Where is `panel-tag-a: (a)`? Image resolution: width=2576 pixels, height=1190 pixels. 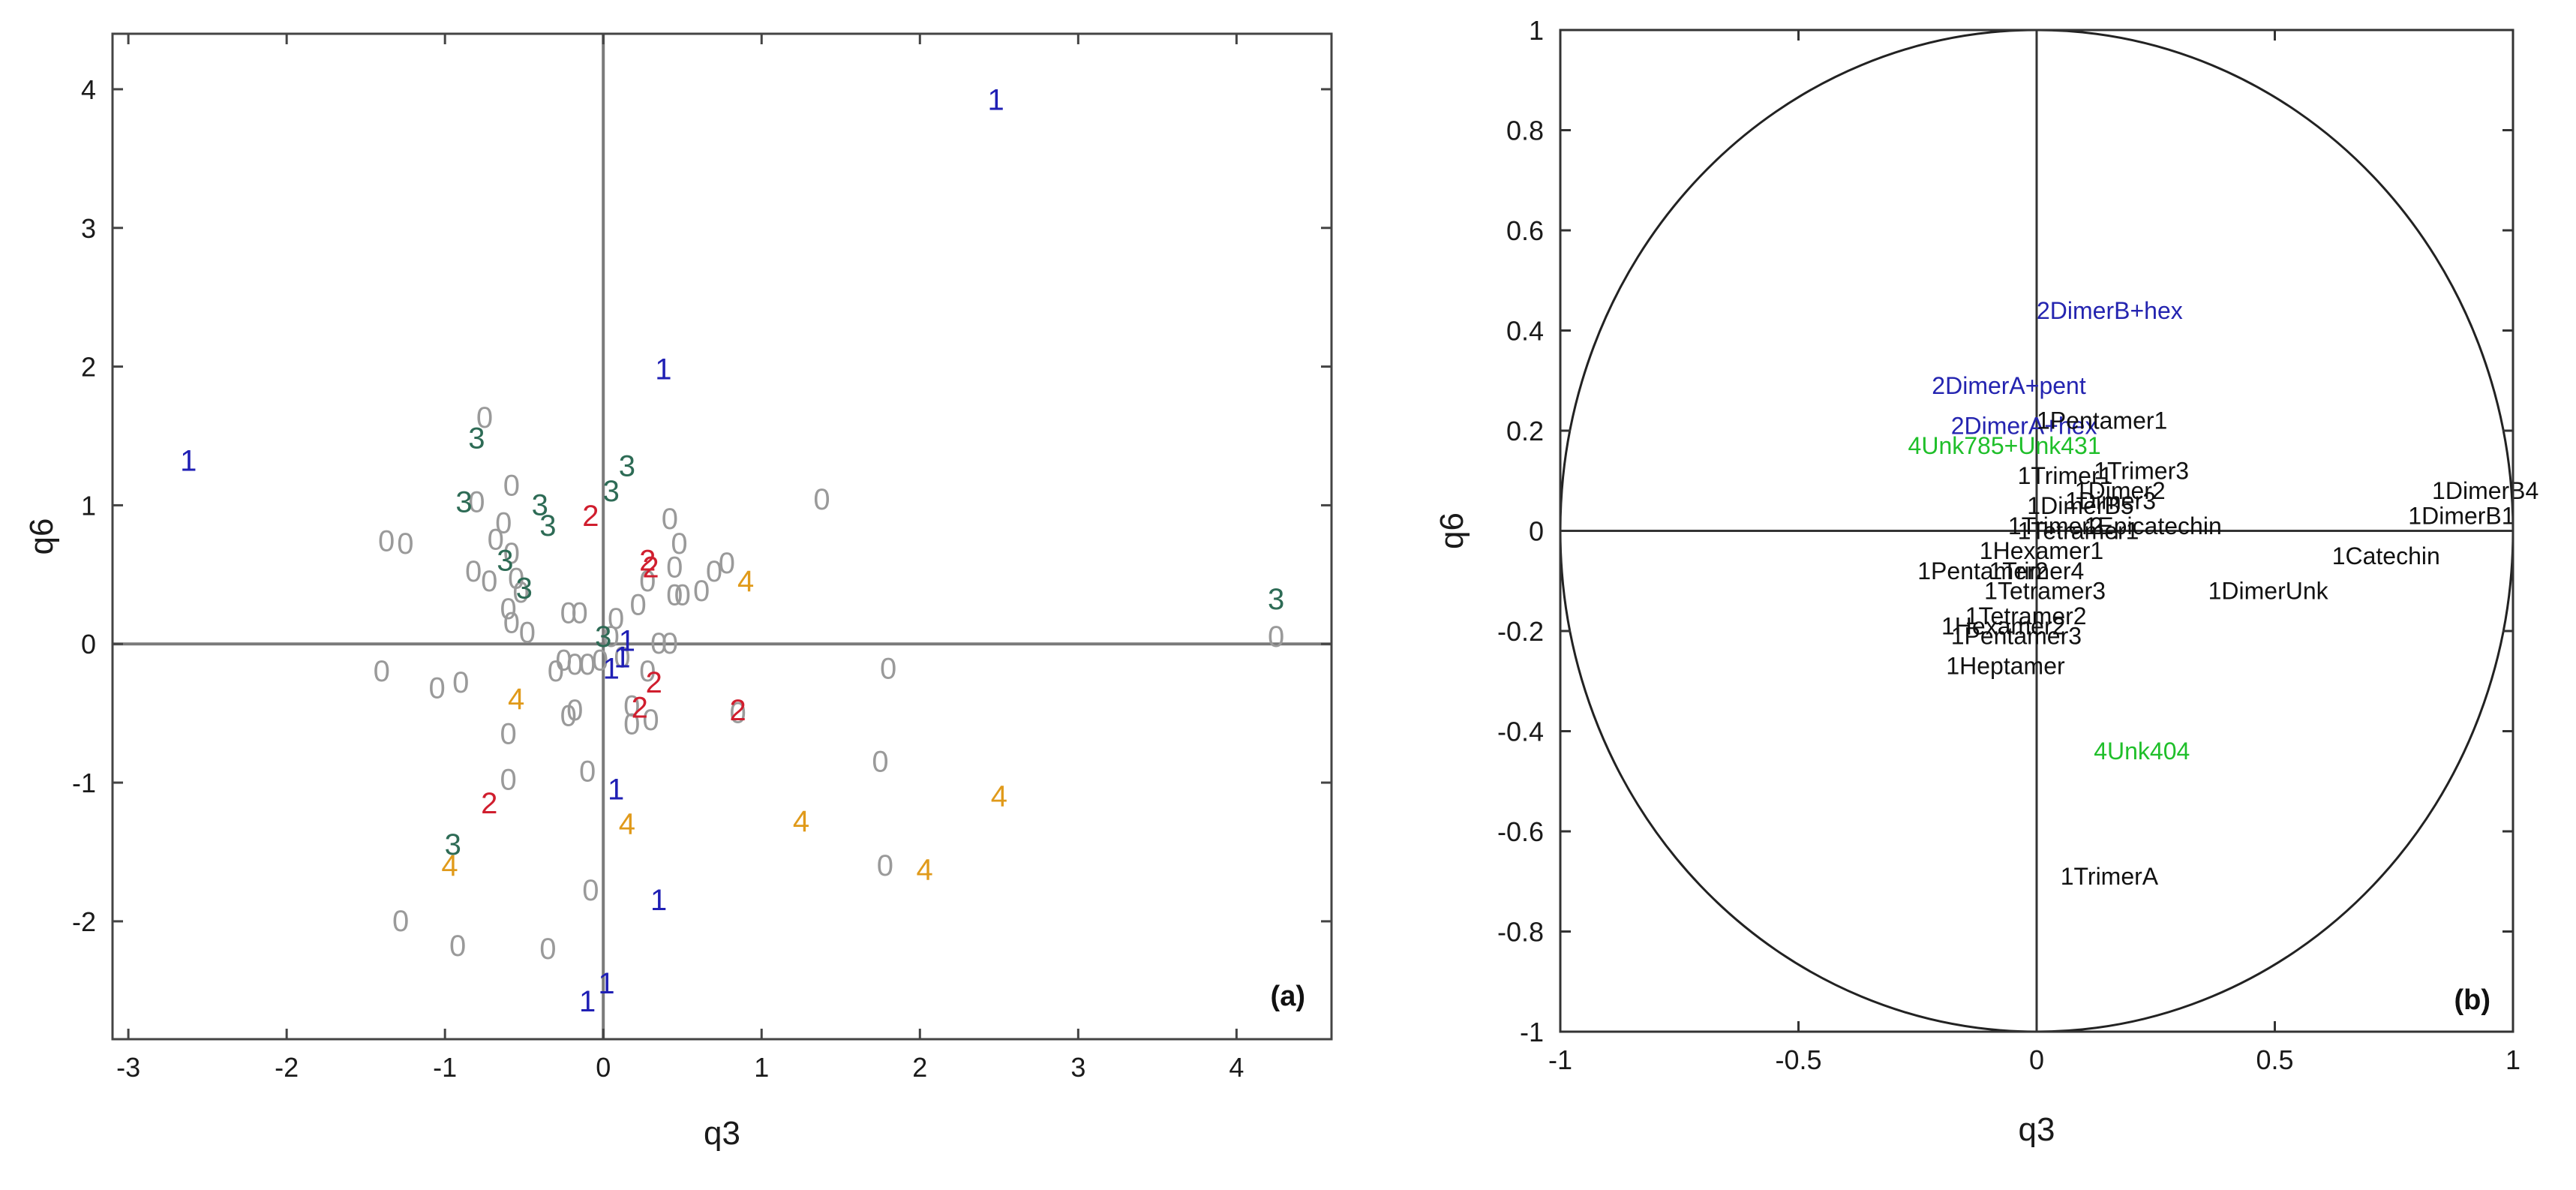
panel-tag-a: (a) is located at coordinates (1288, 996).